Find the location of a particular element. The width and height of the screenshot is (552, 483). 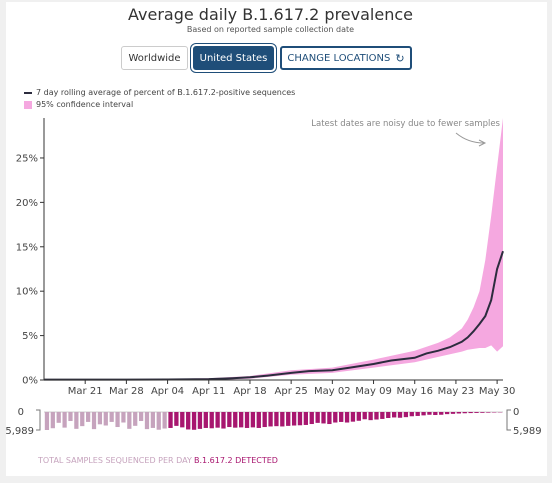

x-tick-label: May 09 is located at coordinates (373, 391).